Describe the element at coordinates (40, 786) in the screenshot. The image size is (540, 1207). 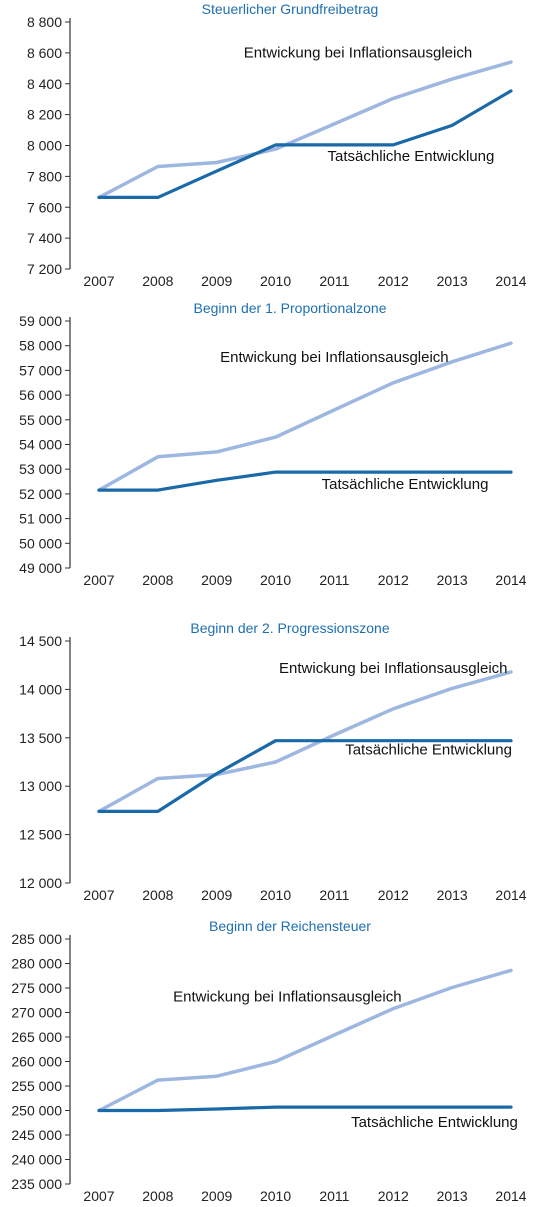
I see `y-tick-label: 13 000` at that location.